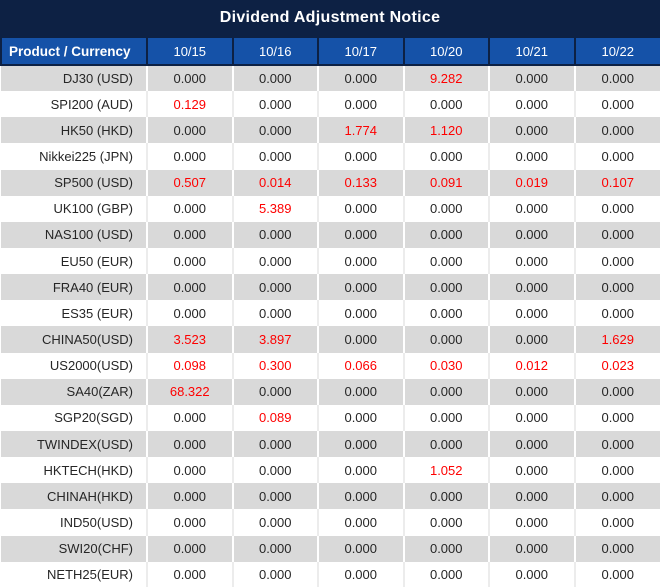 The height and width of the screenshot is (587, 660). What do you see at coordinates (275, 417) in the screenshot?
I see `value-cell: 0.089` at bounding box center [275, 417].